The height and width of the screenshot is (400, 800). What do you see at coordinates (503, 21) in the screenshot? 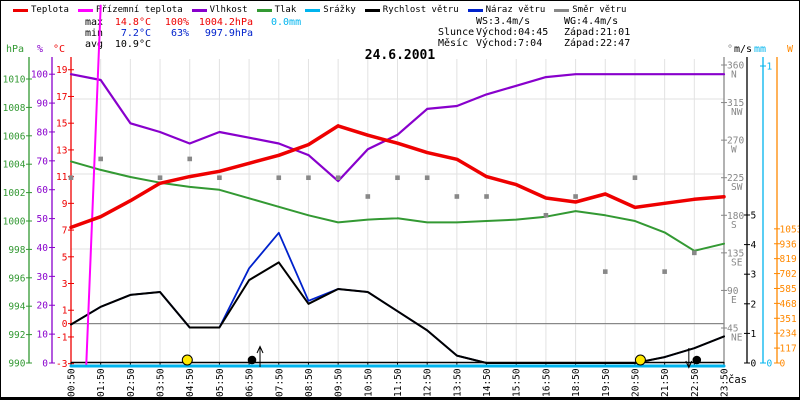
I see `info-value: WS:3.4m/s` at bounding box center [503, 21].